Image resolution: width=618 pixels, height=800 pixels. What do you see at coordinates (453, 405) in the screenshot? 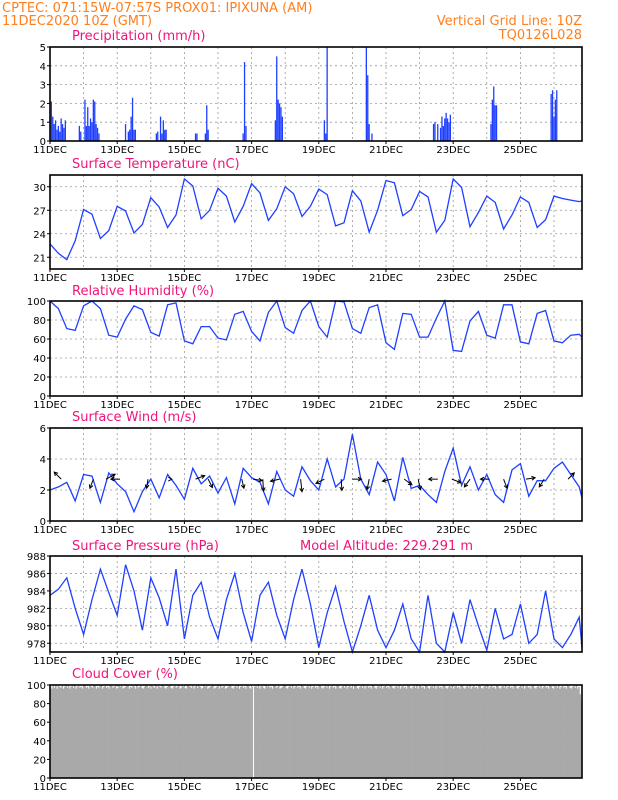
I see `panel-3-xtick-label: 23DEC` at bounding box center [453, 405].